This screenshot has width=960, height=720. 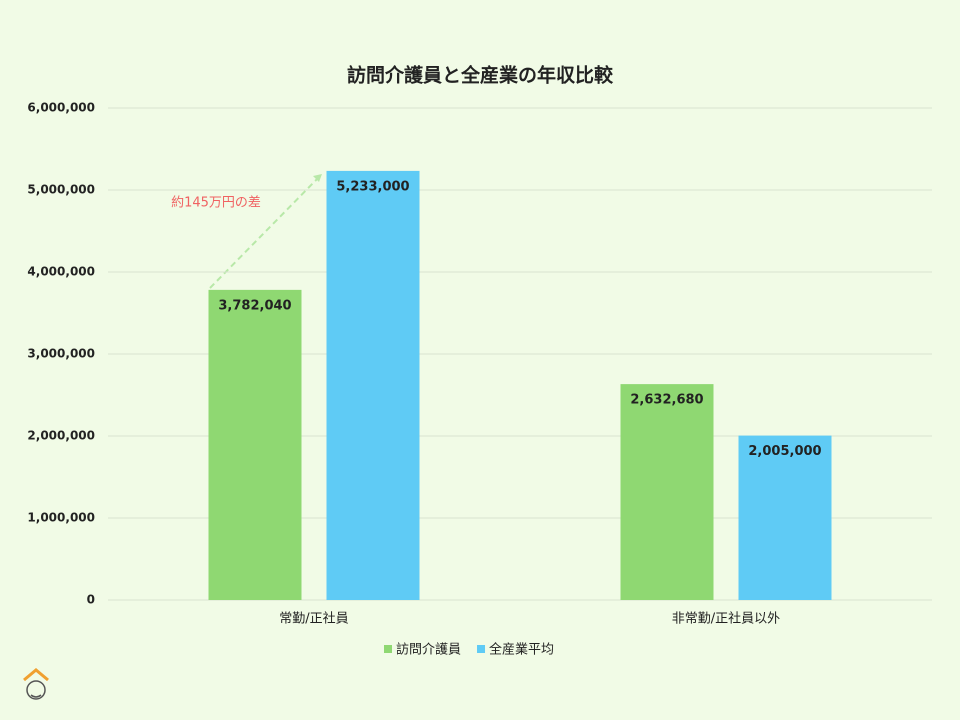 What do you see at coordinates (784, 451) in the screenshot?
I see `value-label: 2,005,000` at bounding box center [784, 451].